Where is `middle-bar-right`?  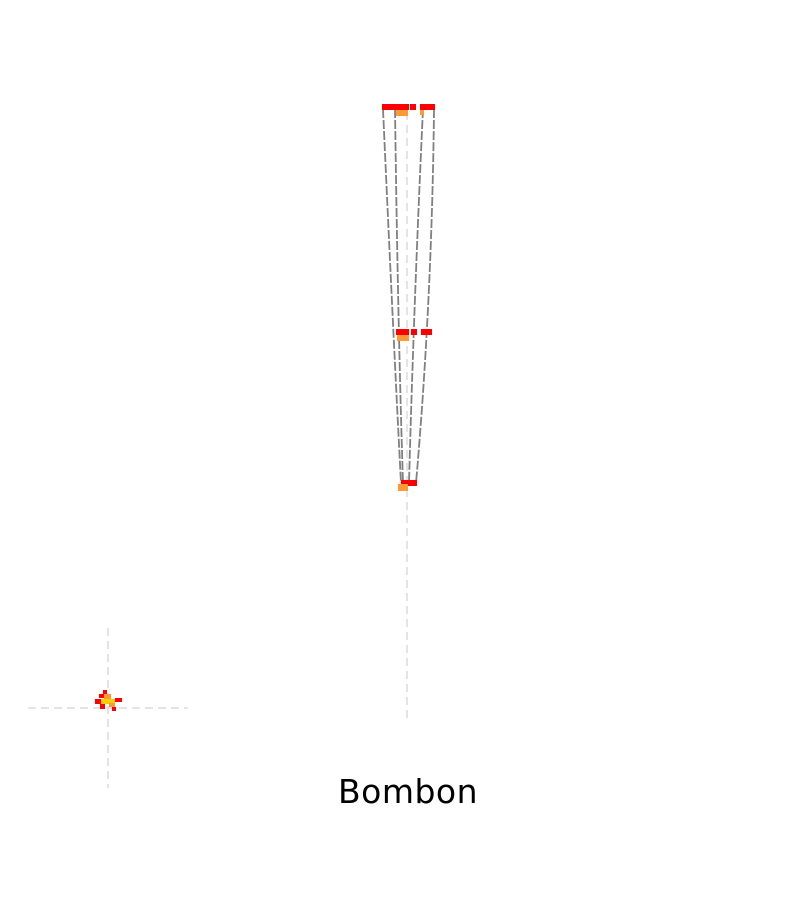 middle-bar-right is located at coordinates (426, 332).